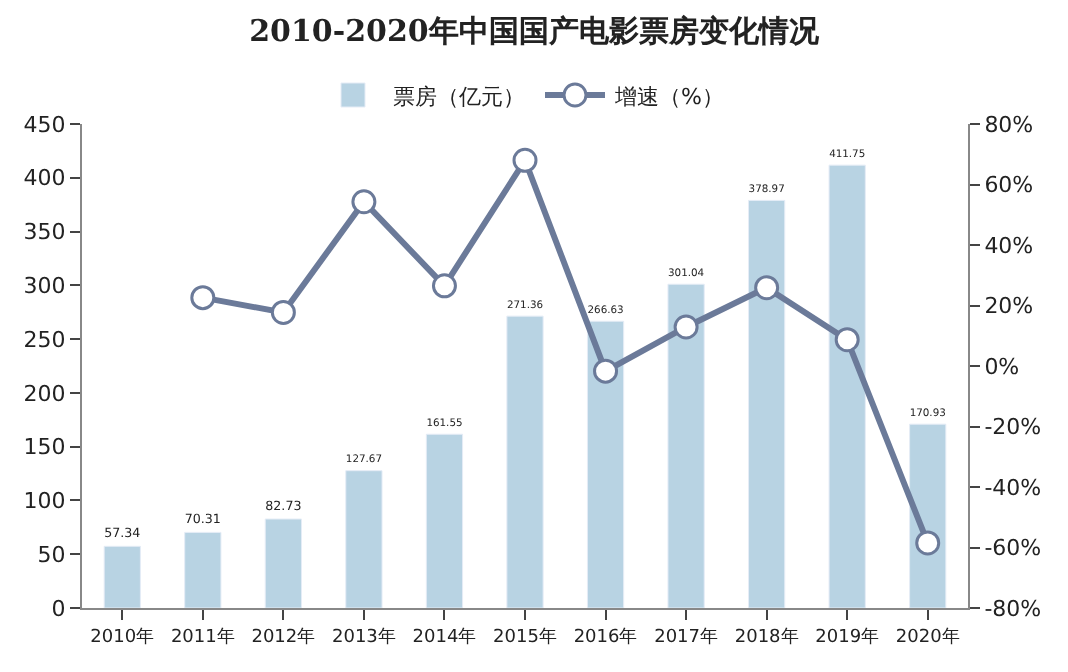  I want to click on y-tick-label: 100, so click(44, 501).